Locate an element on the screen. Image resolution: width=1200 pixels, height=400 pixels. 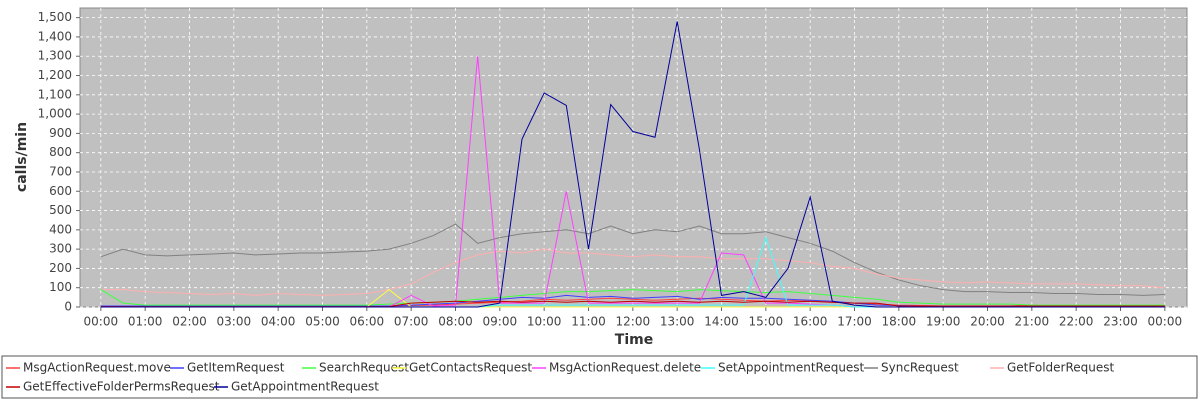
x-tick-label: 17:00 is located at coordinates (854, 322).